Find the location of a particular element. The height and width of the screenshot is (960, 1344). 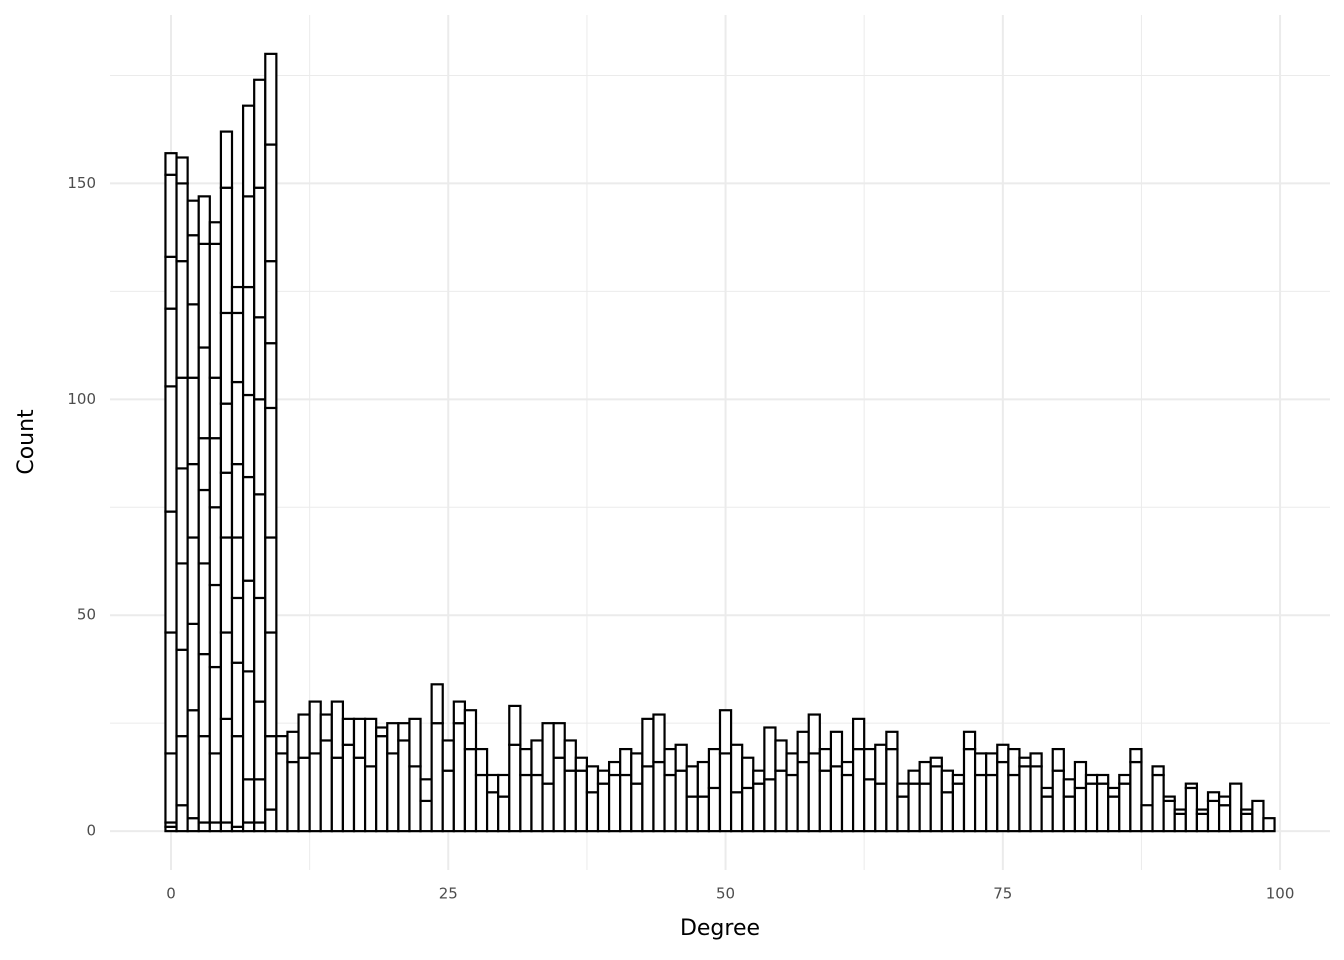

x-tick-label: 0 is located at coordinates (171, 894).